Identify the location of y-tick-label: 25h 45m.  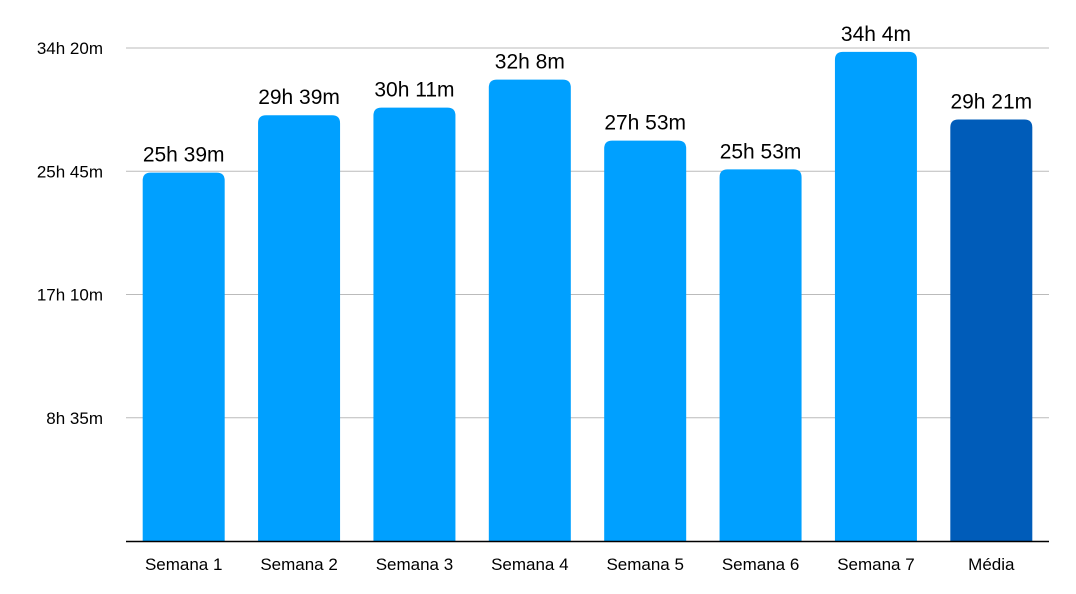
(70, 171).